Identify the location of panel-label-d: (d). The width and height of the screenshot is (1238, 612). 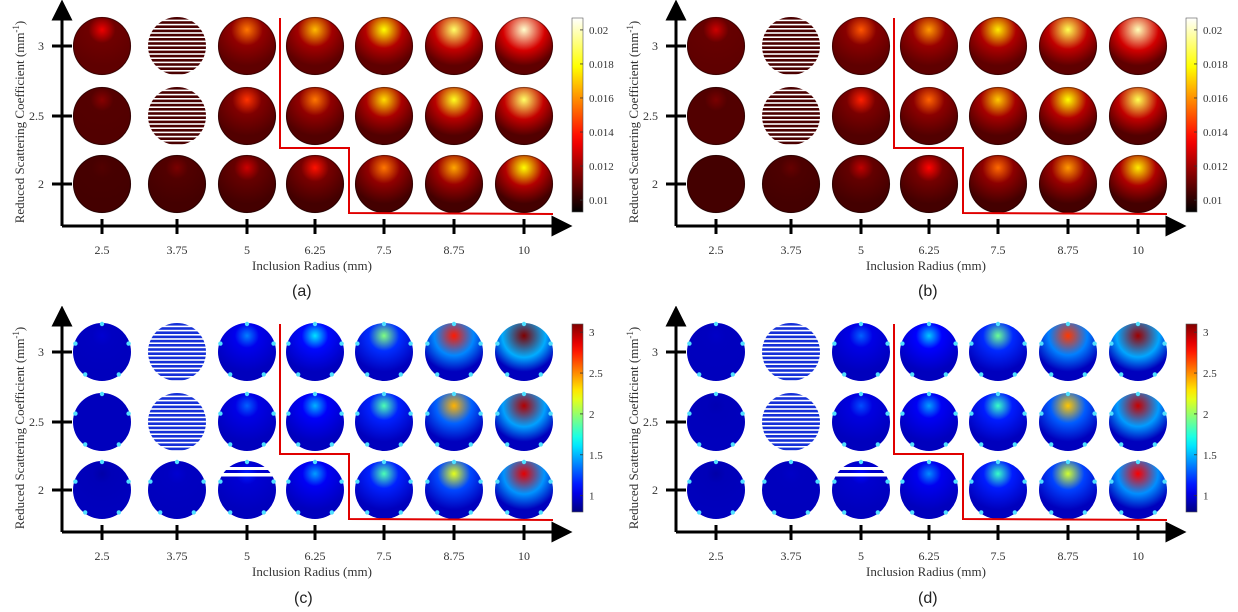
(928, 598).